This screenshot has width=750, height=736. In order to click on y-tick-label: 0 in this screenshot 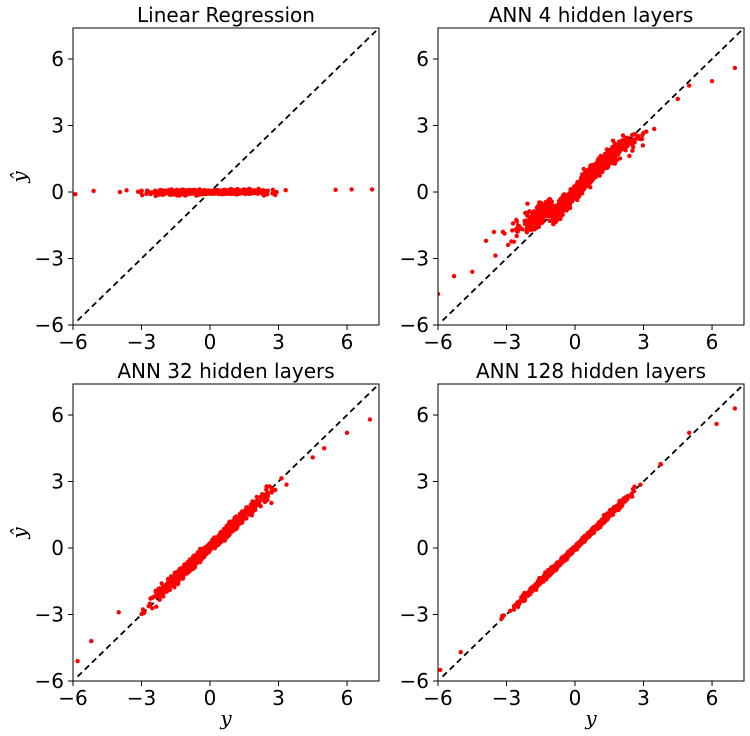, I will do `click(57, 192)`.